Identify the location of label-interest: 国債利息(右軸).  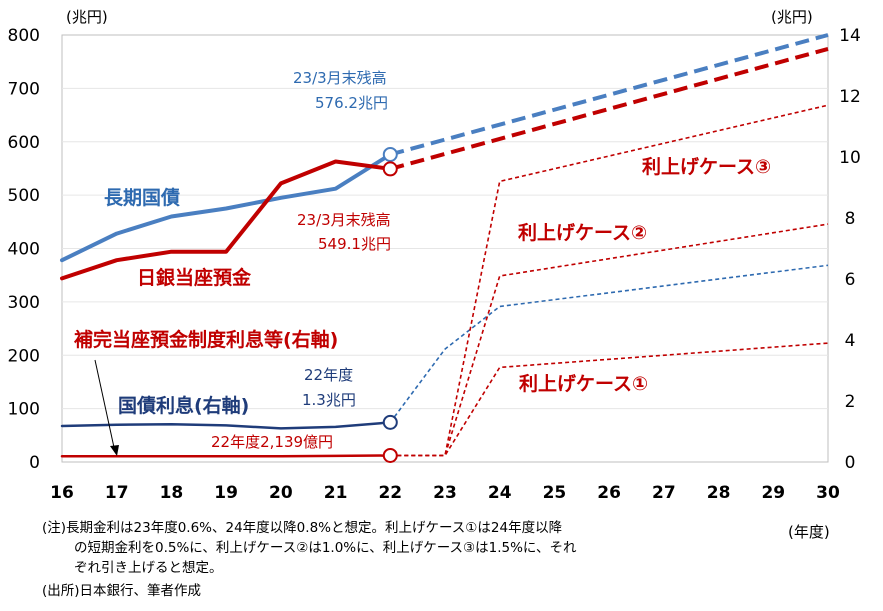
(183, 405).